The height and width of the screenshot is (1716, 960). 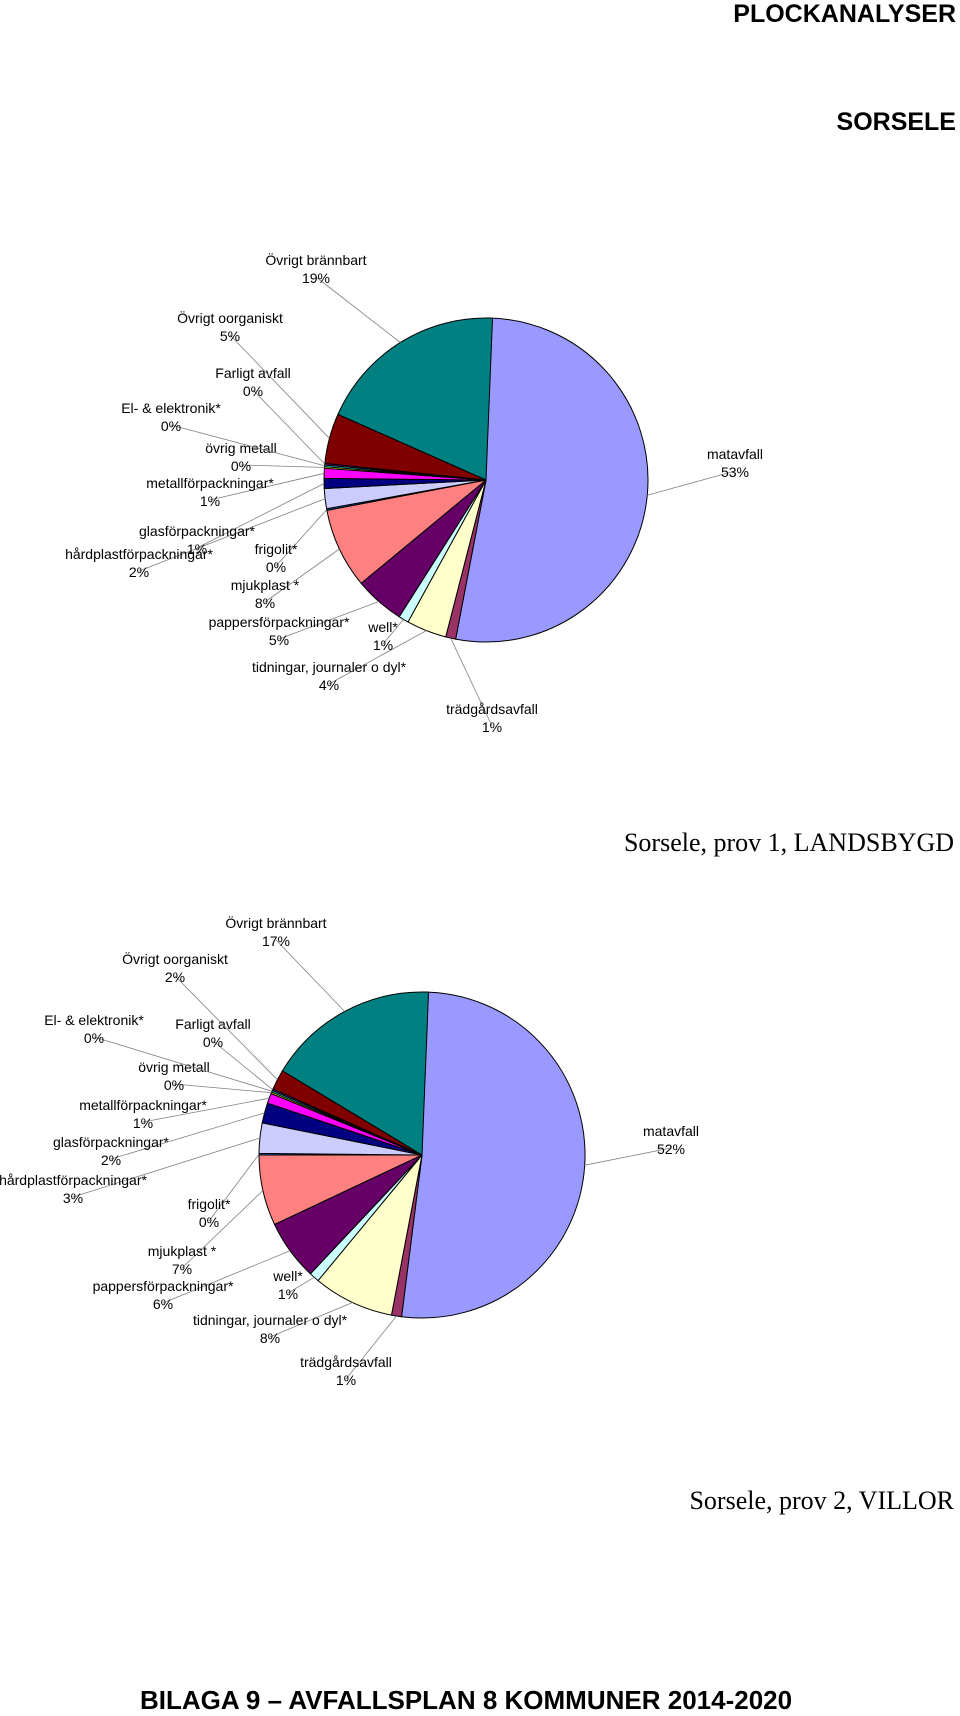 What do you see at coordinates (316, 278) in the screenshot?
I see `slice-percent-ovrigt-brannbart: 19%` at bounding box center [316, 278].